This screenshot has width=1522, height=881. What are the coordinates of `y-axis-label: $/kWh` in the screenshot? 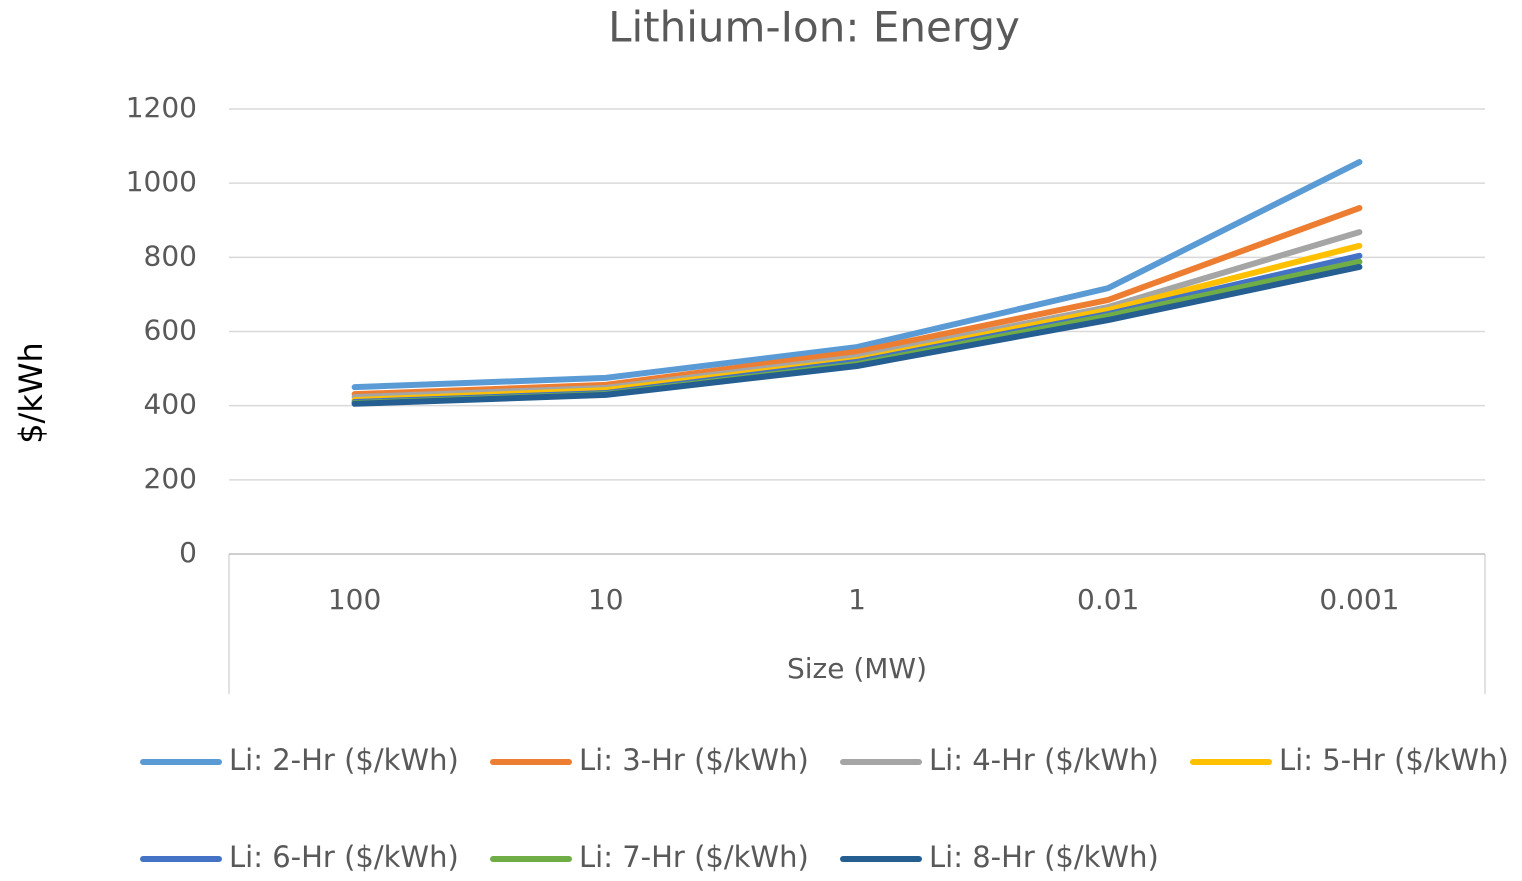 It's located at (31, 393).